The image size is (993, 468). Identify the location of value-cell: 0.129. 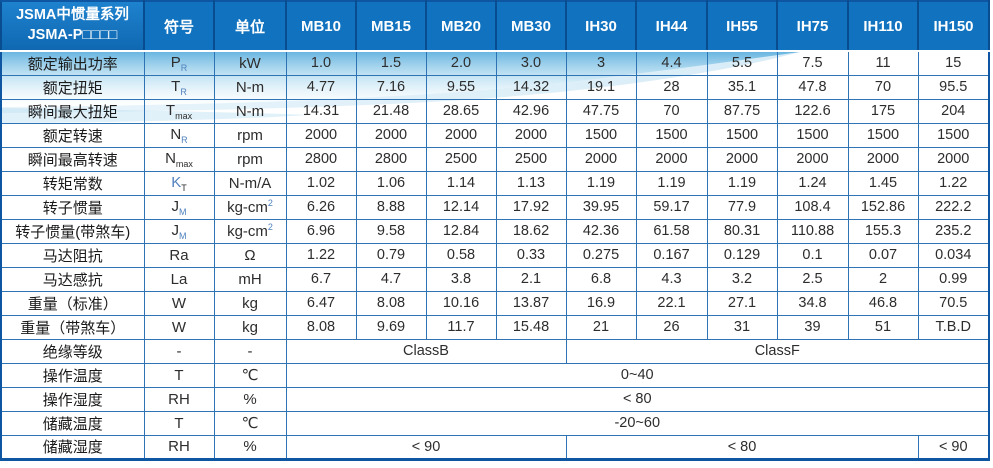
(742, 255).